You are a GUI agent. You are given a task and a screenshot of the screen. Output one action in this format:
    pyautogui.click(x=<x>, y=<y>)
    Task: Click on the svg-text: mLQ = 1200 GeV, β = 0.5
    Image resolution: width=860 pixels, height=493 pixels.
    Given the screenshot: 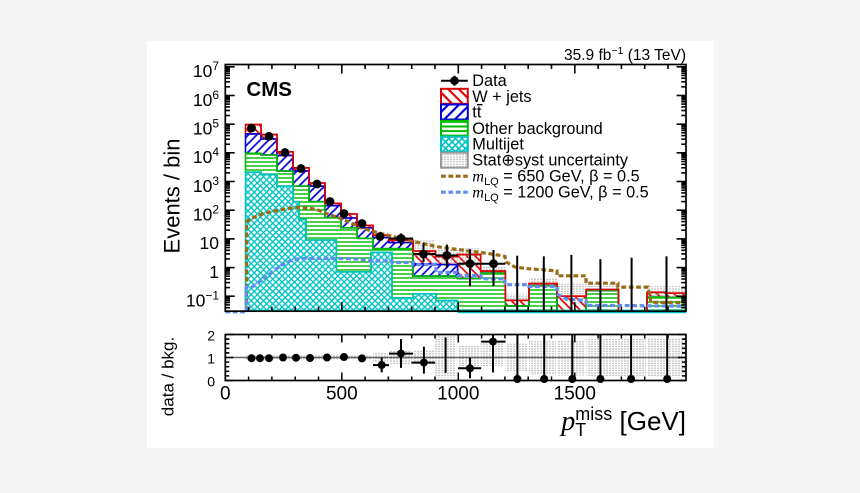 What is the action you would take?
    pyautogui.click(x=560, y=194)
    